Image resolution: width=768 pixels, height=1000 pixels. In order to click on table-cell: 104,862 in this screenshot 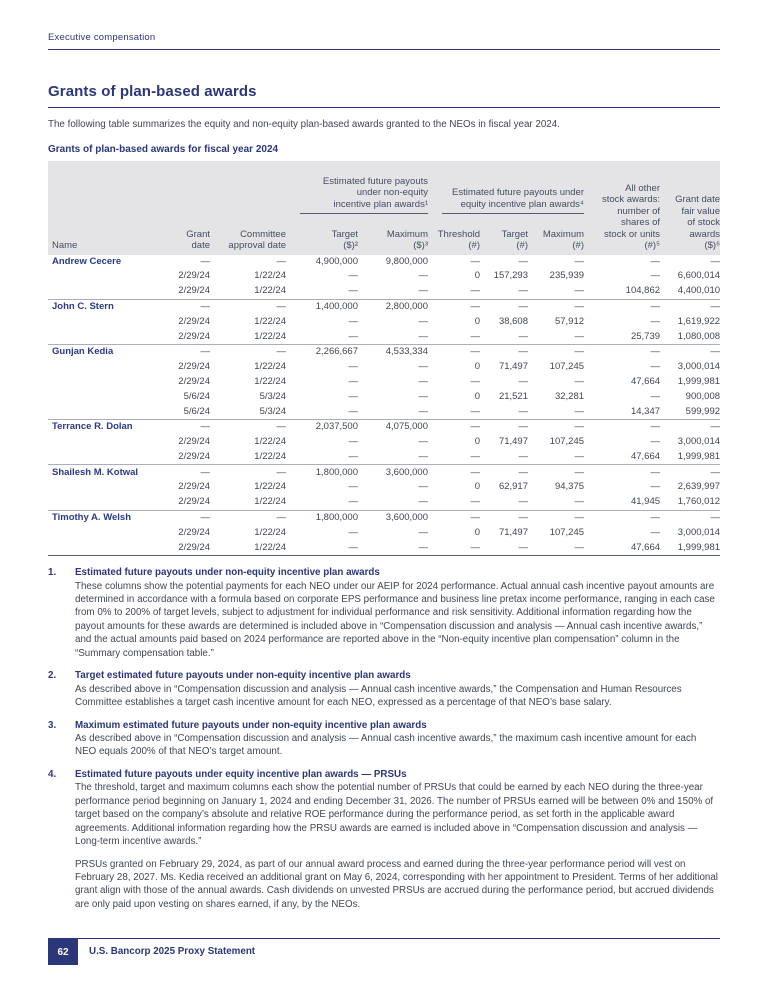, I will do `click(643, 291)`.